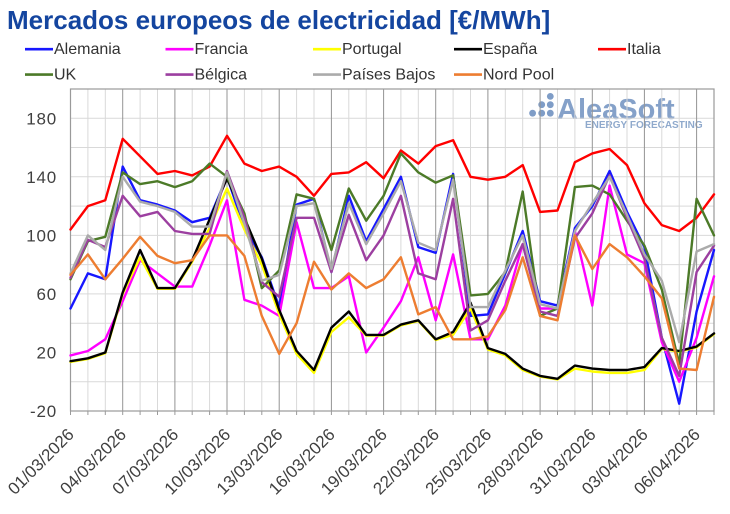 The image size is (730, 514). What do you see at coordinates (87, 49) in the screenshot?
I see `svg-text: Alemania` at bounding box center [87, 49].